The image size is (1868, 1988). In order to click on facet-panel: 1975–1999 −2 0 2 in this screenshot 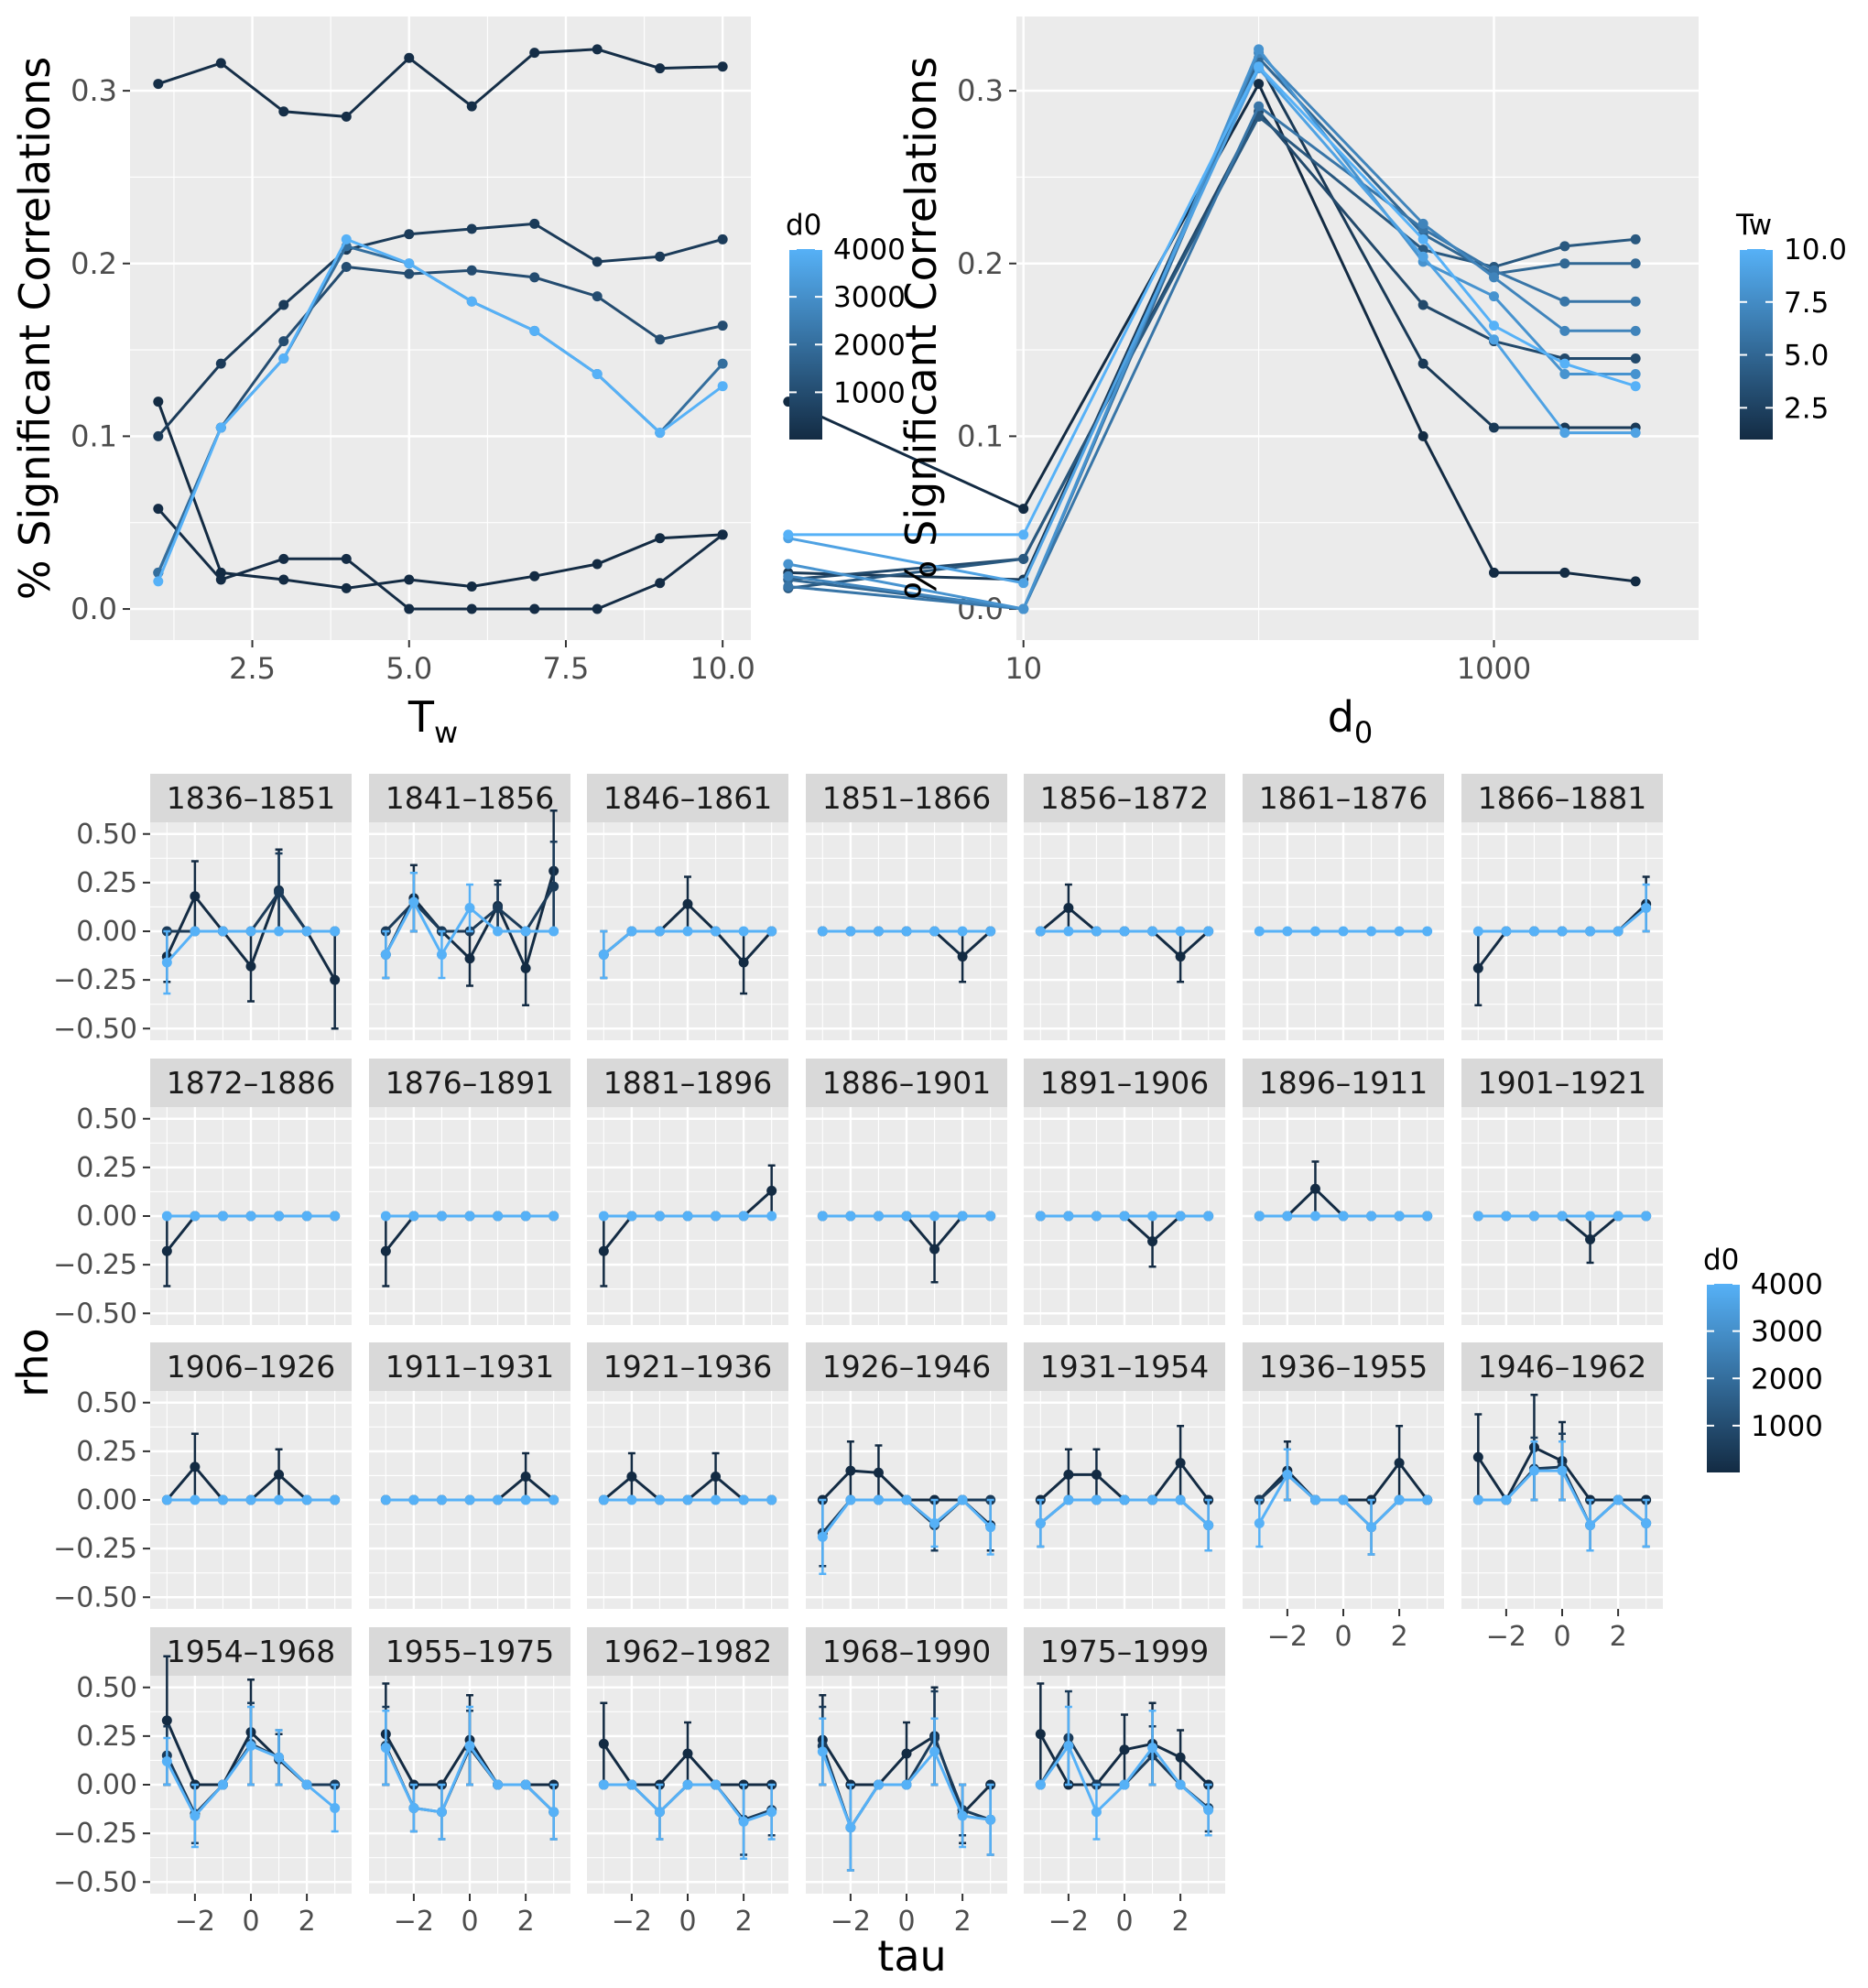, I will do `click(1124, 1782)`.